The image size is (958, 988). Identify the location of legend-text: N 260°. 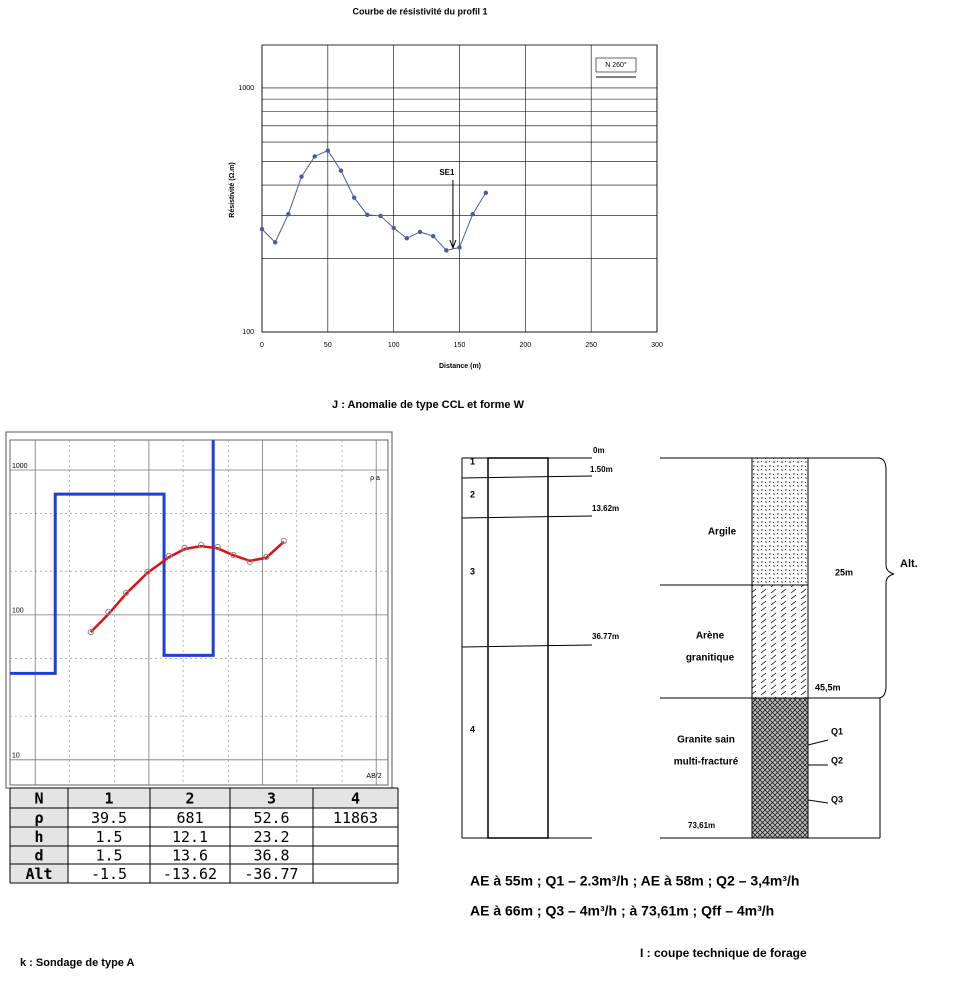
(616, 65).